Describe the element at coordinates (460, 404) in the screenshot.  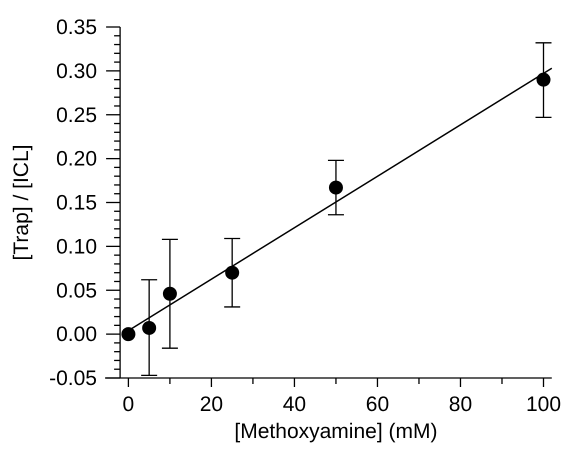
I see `x-tick-label: 80` at that location.